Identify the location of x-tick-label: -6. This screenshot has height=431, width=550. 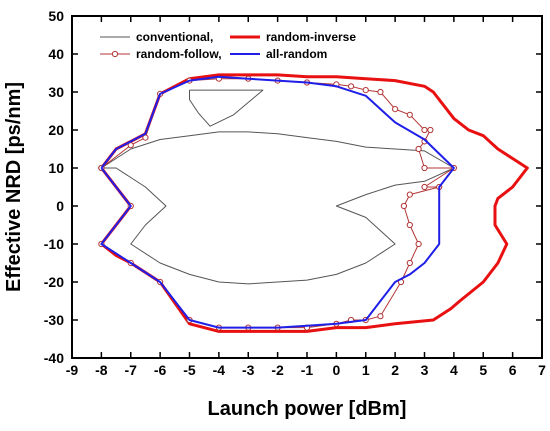
(160, 370).